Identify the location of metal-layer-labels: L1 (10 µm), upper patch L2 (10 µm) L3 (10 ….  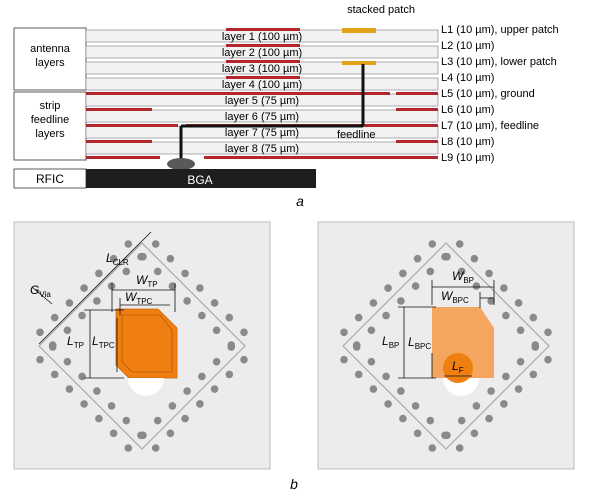
(500, 94).